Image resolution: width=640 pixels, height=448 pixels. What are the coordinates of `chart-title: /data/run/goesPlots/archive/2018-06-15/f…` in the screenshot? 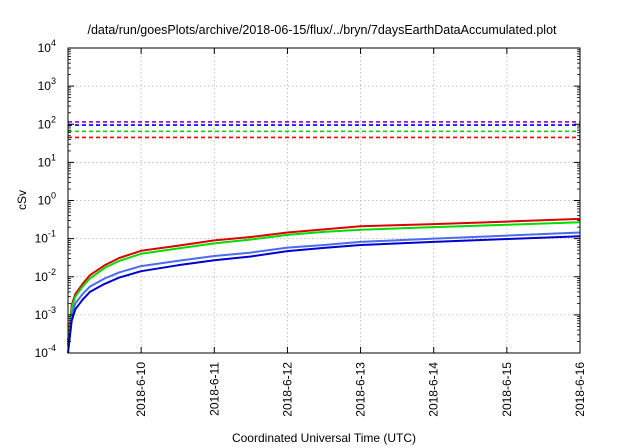 It's located at (322, 30).